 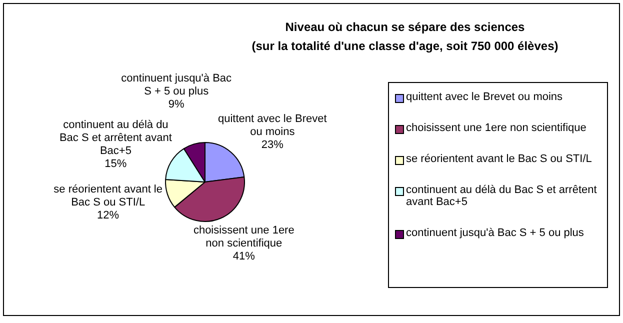 What do you see at coordinates (405, 46) in the screenshot?
I see `chart-subtitle: (sur la totalité d'une classe d'age, soit 750 000 élèves)` at bounding box center [405, 46].